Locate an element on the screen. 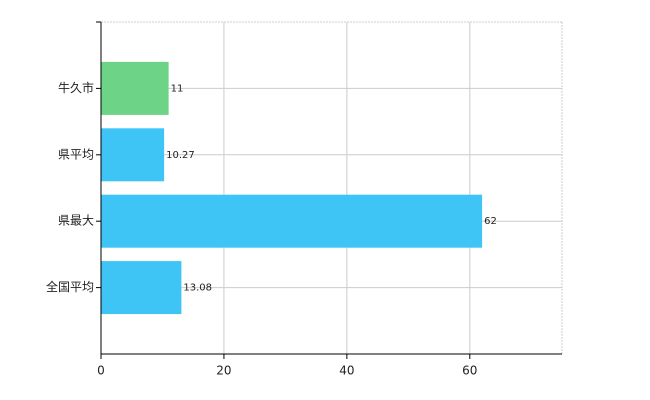 The image size is (650, 400). y-tick-label: 県最大 is located at coordinates (76, 221).